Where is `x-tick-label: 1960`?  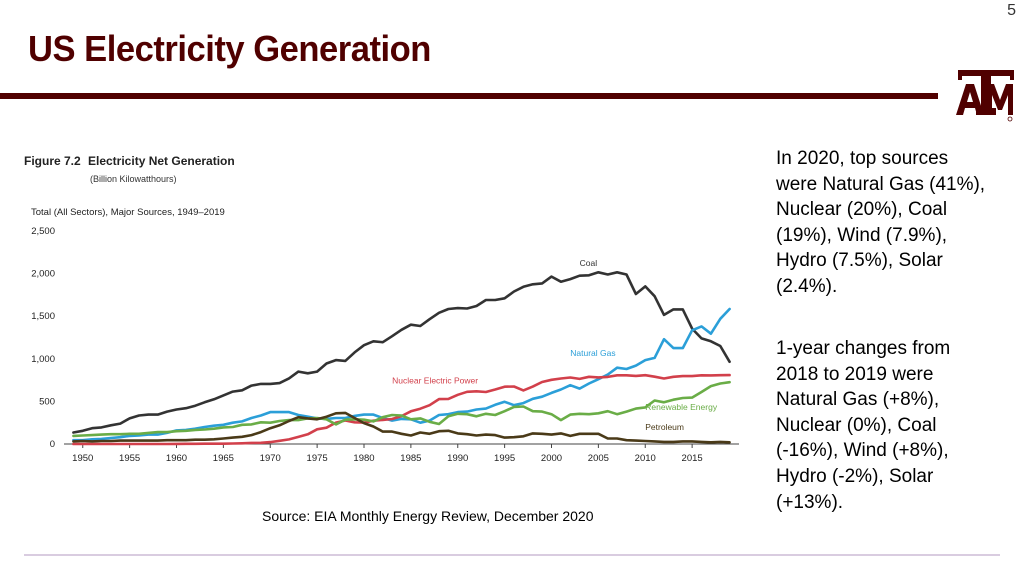
x-tick-label: 1960 is located at coordinates (176, 458).